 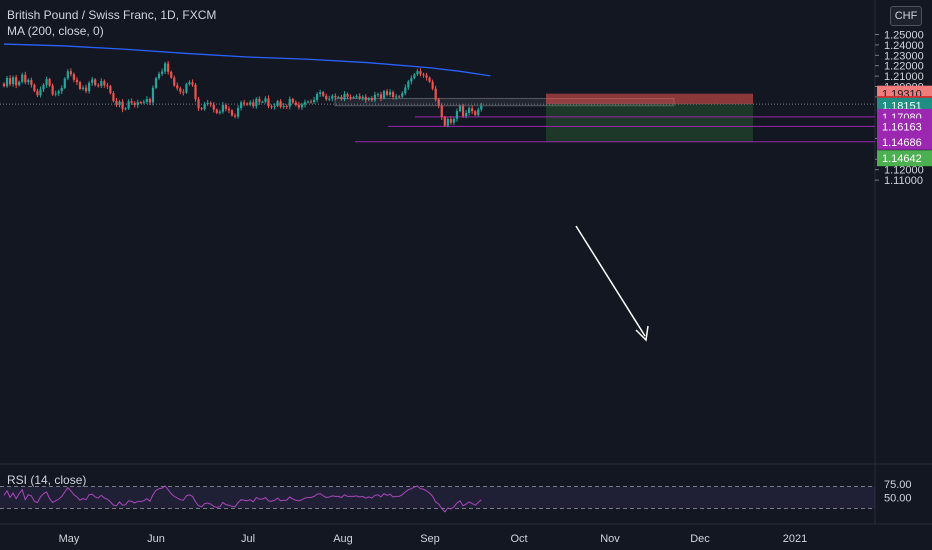 What do you see at coordinates (903, 181) in the screenshot?
I see `y-tick-label: 1.11000` at bounding box center [903, 181].